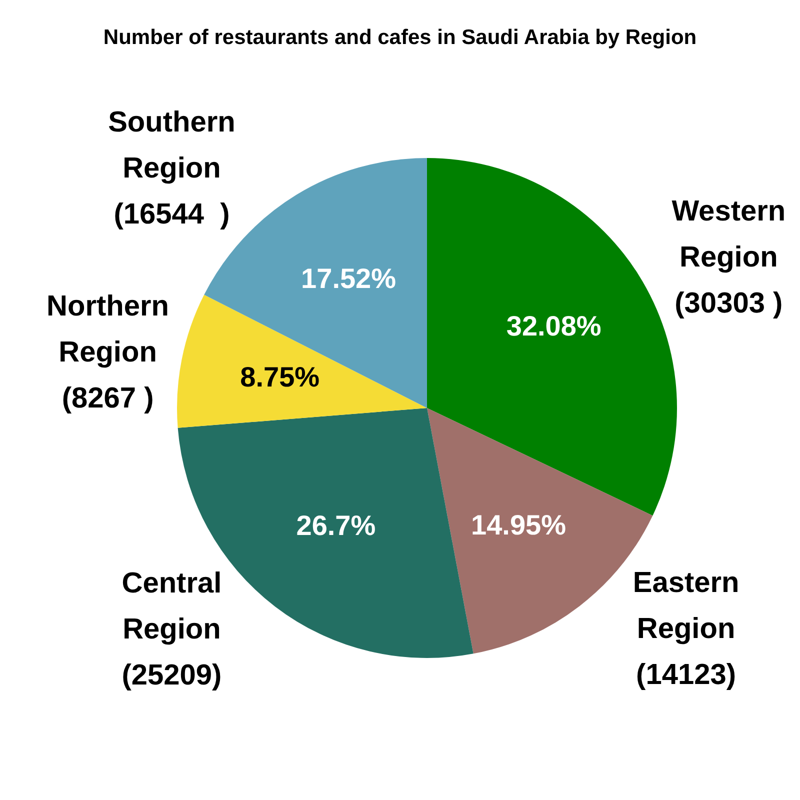 This screenshot has height=800, width=800. Describe the element at coordinates (686, 628) in the screenshot. I see `slice-label: Eastern Region (14123)` at that location.